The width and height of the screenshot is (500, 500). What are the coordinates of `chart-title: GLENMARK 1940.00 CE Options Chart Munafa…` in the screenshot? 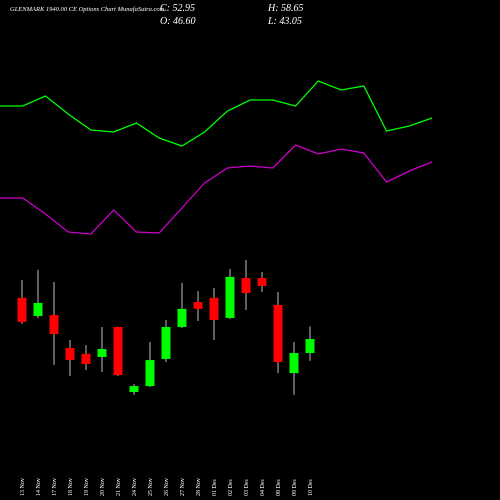 It's located at (87, 9).